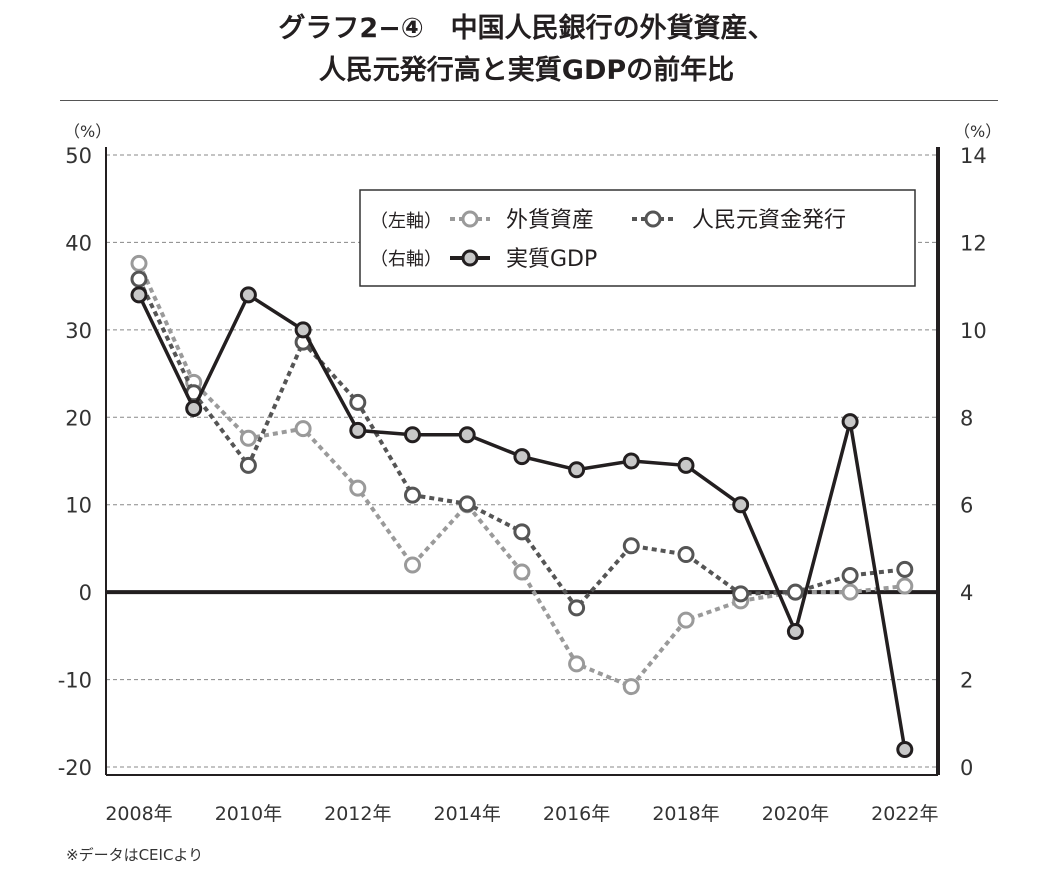  I want to click on x-tick-label: 2012年, so click(357, 814).